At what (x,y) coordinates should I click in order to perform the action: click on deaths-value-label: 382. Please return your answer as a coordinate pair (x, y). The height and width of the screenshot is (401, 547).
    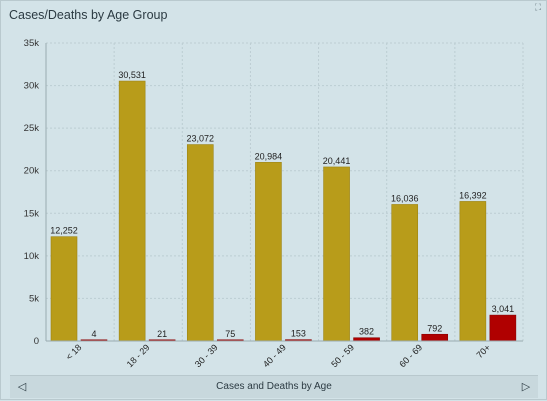
    Looking at the image, I should click on (366, 332).